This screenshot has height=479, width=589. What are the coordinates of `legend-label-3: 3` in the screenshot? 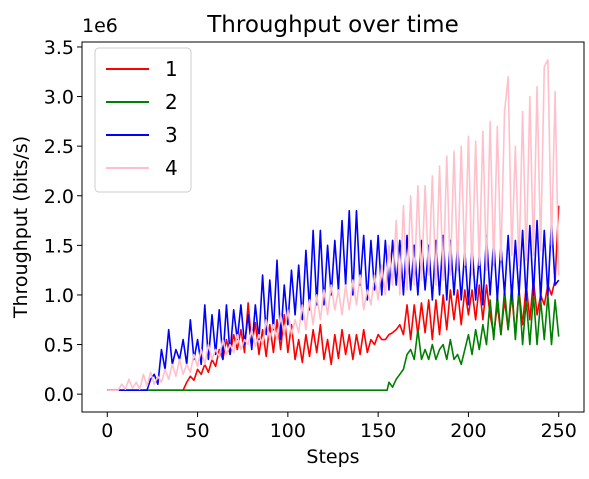 It's located at (171, 135).